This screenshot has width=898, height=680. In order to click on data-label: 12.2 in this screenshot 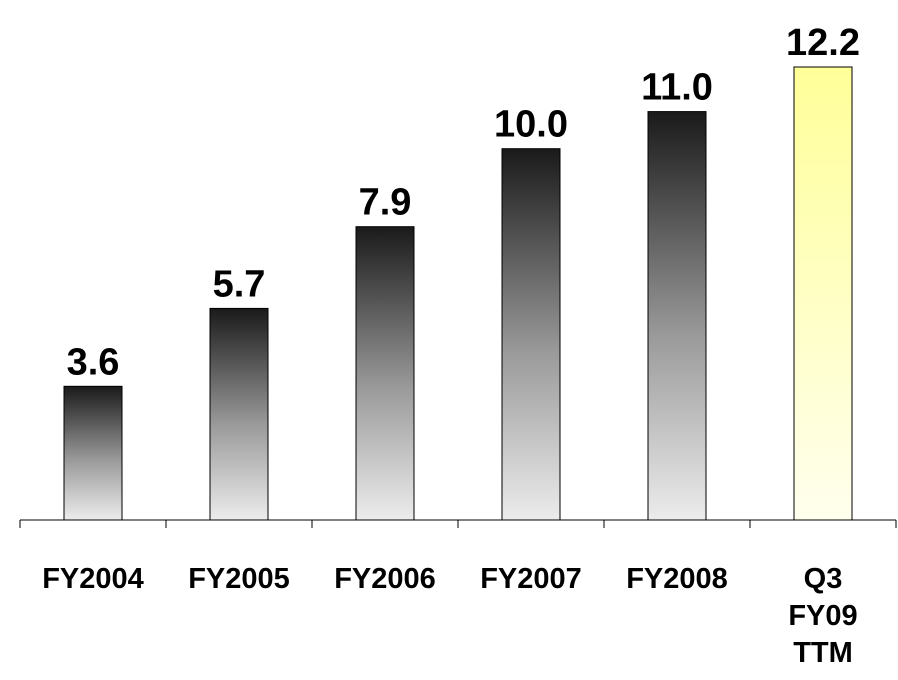, I will do `click(823, 43)`.